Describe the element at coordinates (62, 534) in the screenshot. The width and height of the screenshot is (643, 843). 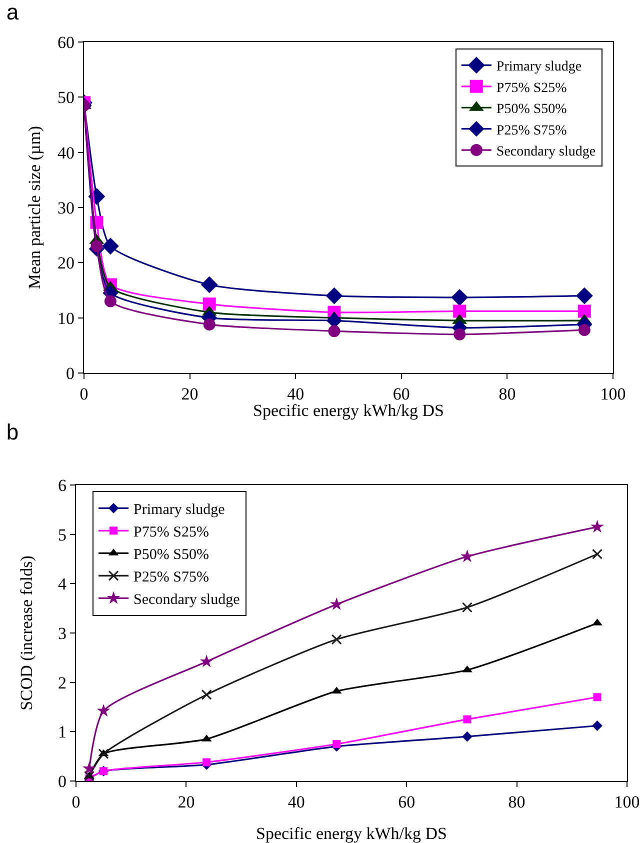
I see `y-tick-label: 5` at that location.